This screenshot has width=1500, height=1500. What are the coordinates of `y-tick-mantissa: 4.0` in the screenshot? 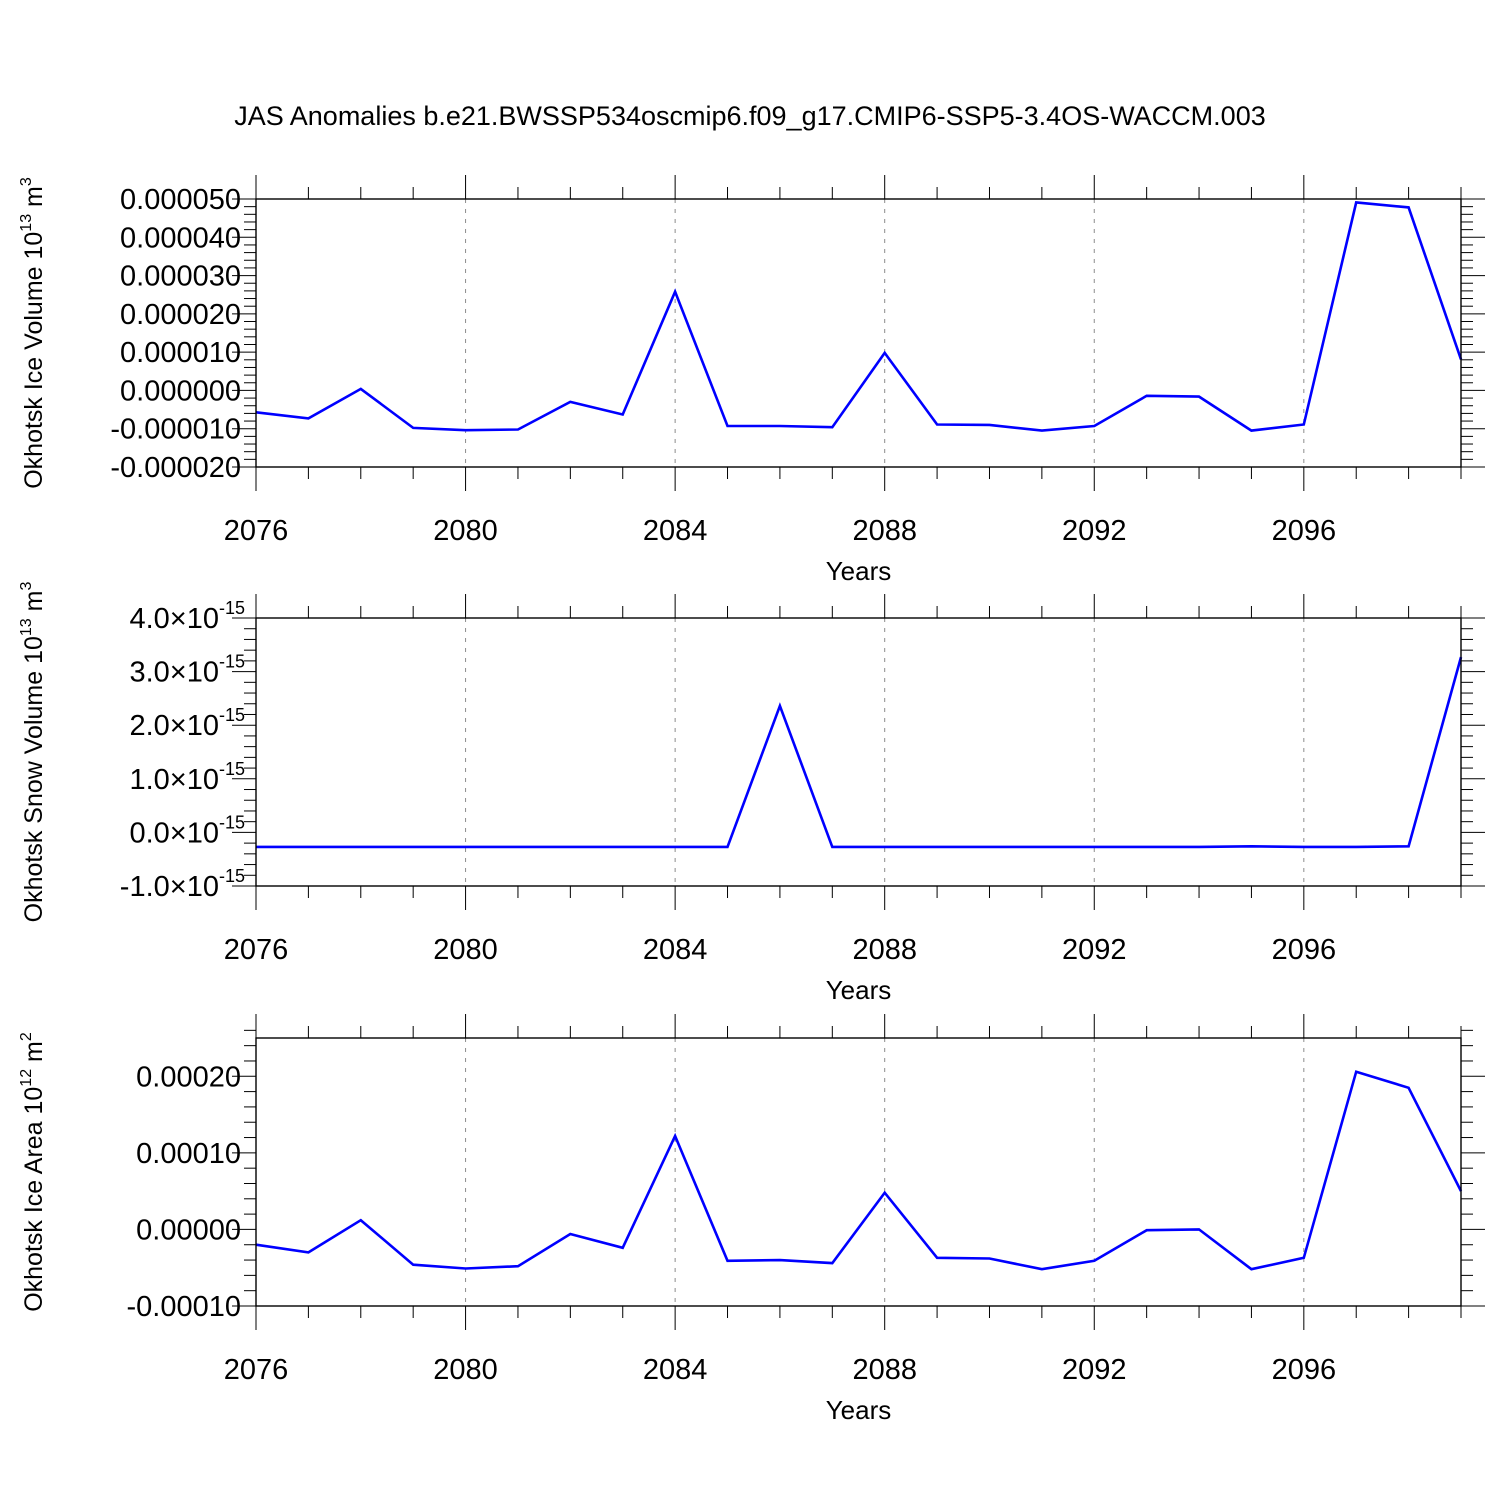 It's located at (149, 619).